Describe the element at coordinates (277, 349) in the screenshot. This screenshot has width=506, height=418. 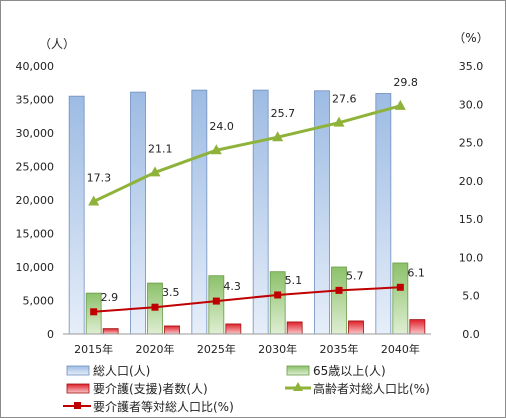
I see `x-tick-label: 2030年` at that location.